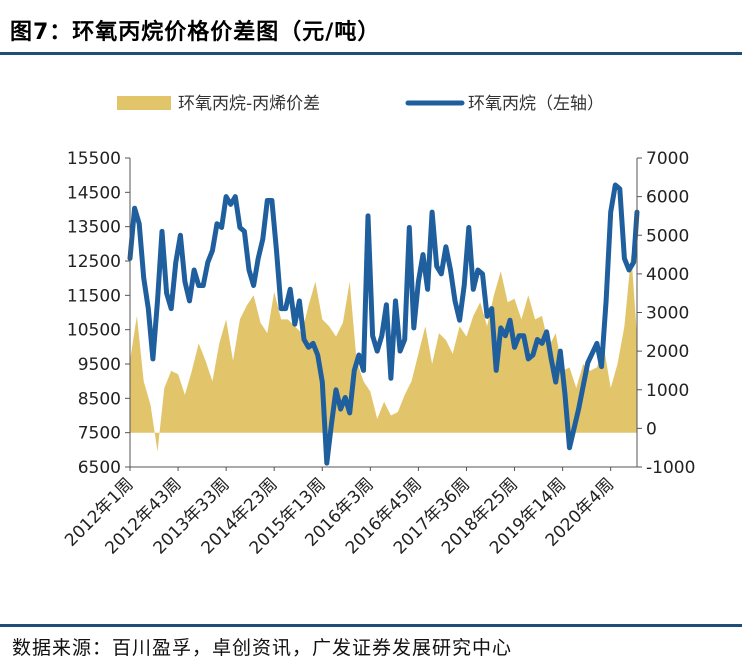 This screenshot has height=672, width=742. Describe the element at coordinates (360, 104) in the screenshot. I see `legend: 环氧丙烷-丙烯价差 环氧丙烷（左轴）` at that location.